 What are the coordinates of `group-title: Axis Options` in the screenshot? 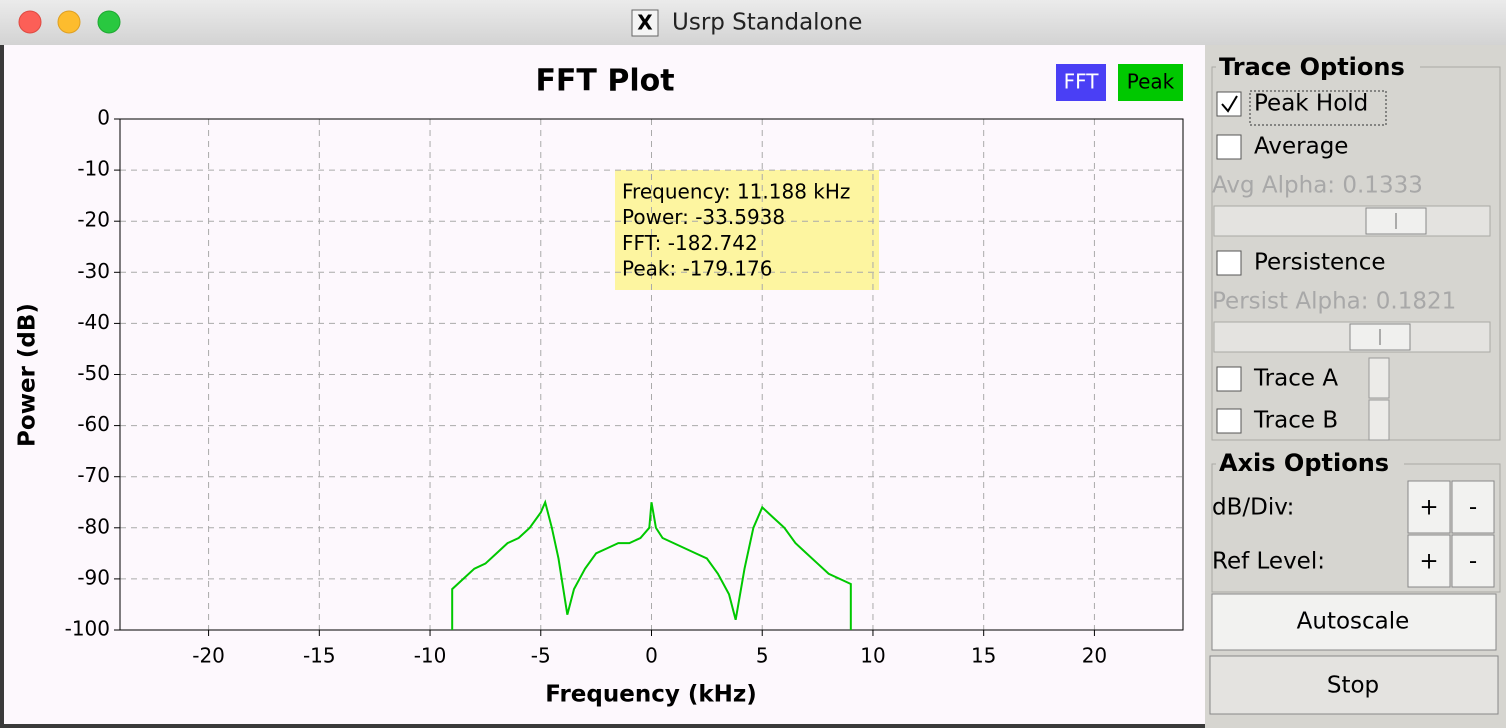 It's located at (1304, 463).